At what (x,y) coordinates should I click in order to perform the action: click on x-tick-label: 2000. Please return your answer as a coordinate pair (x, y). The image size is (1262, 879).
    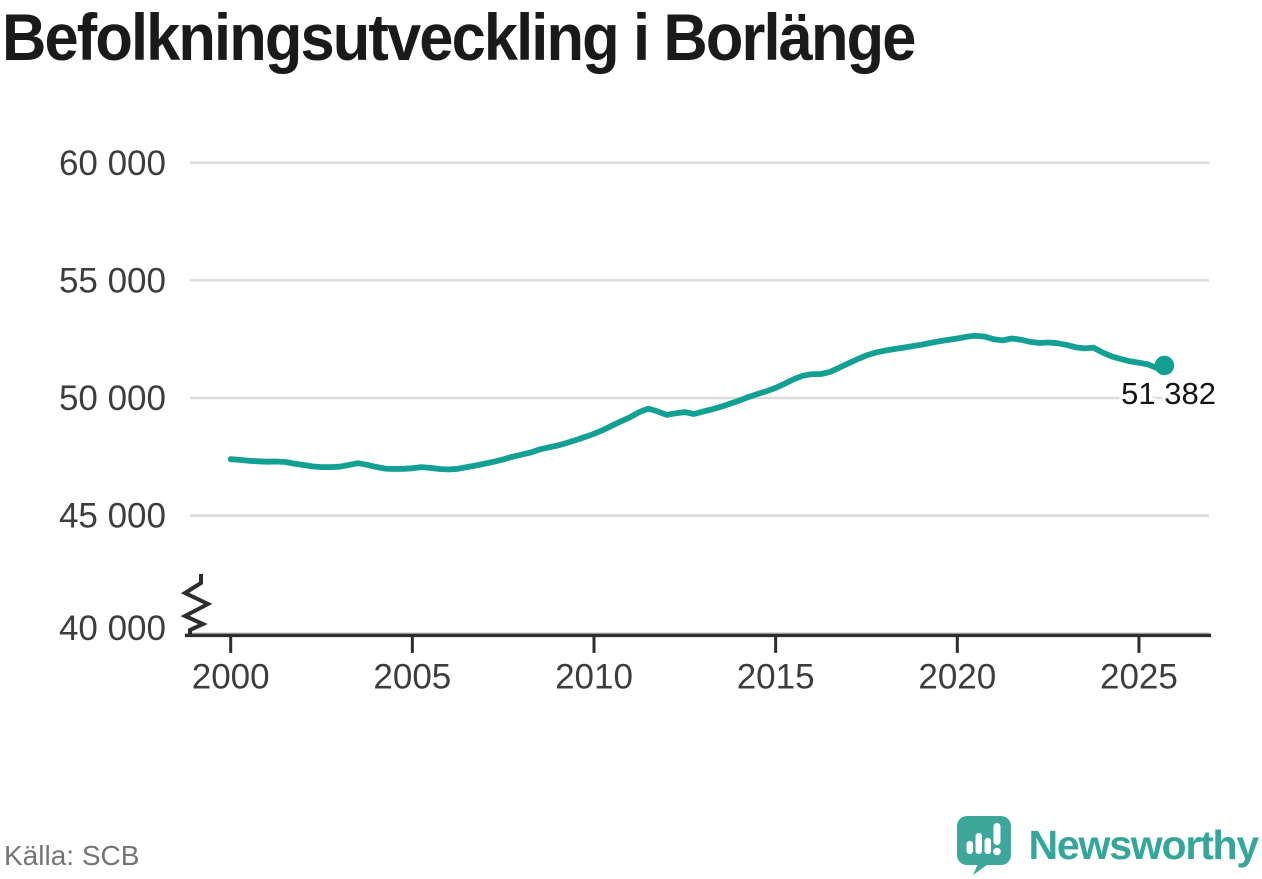
    Looking at the image, I should click on (231, 676).